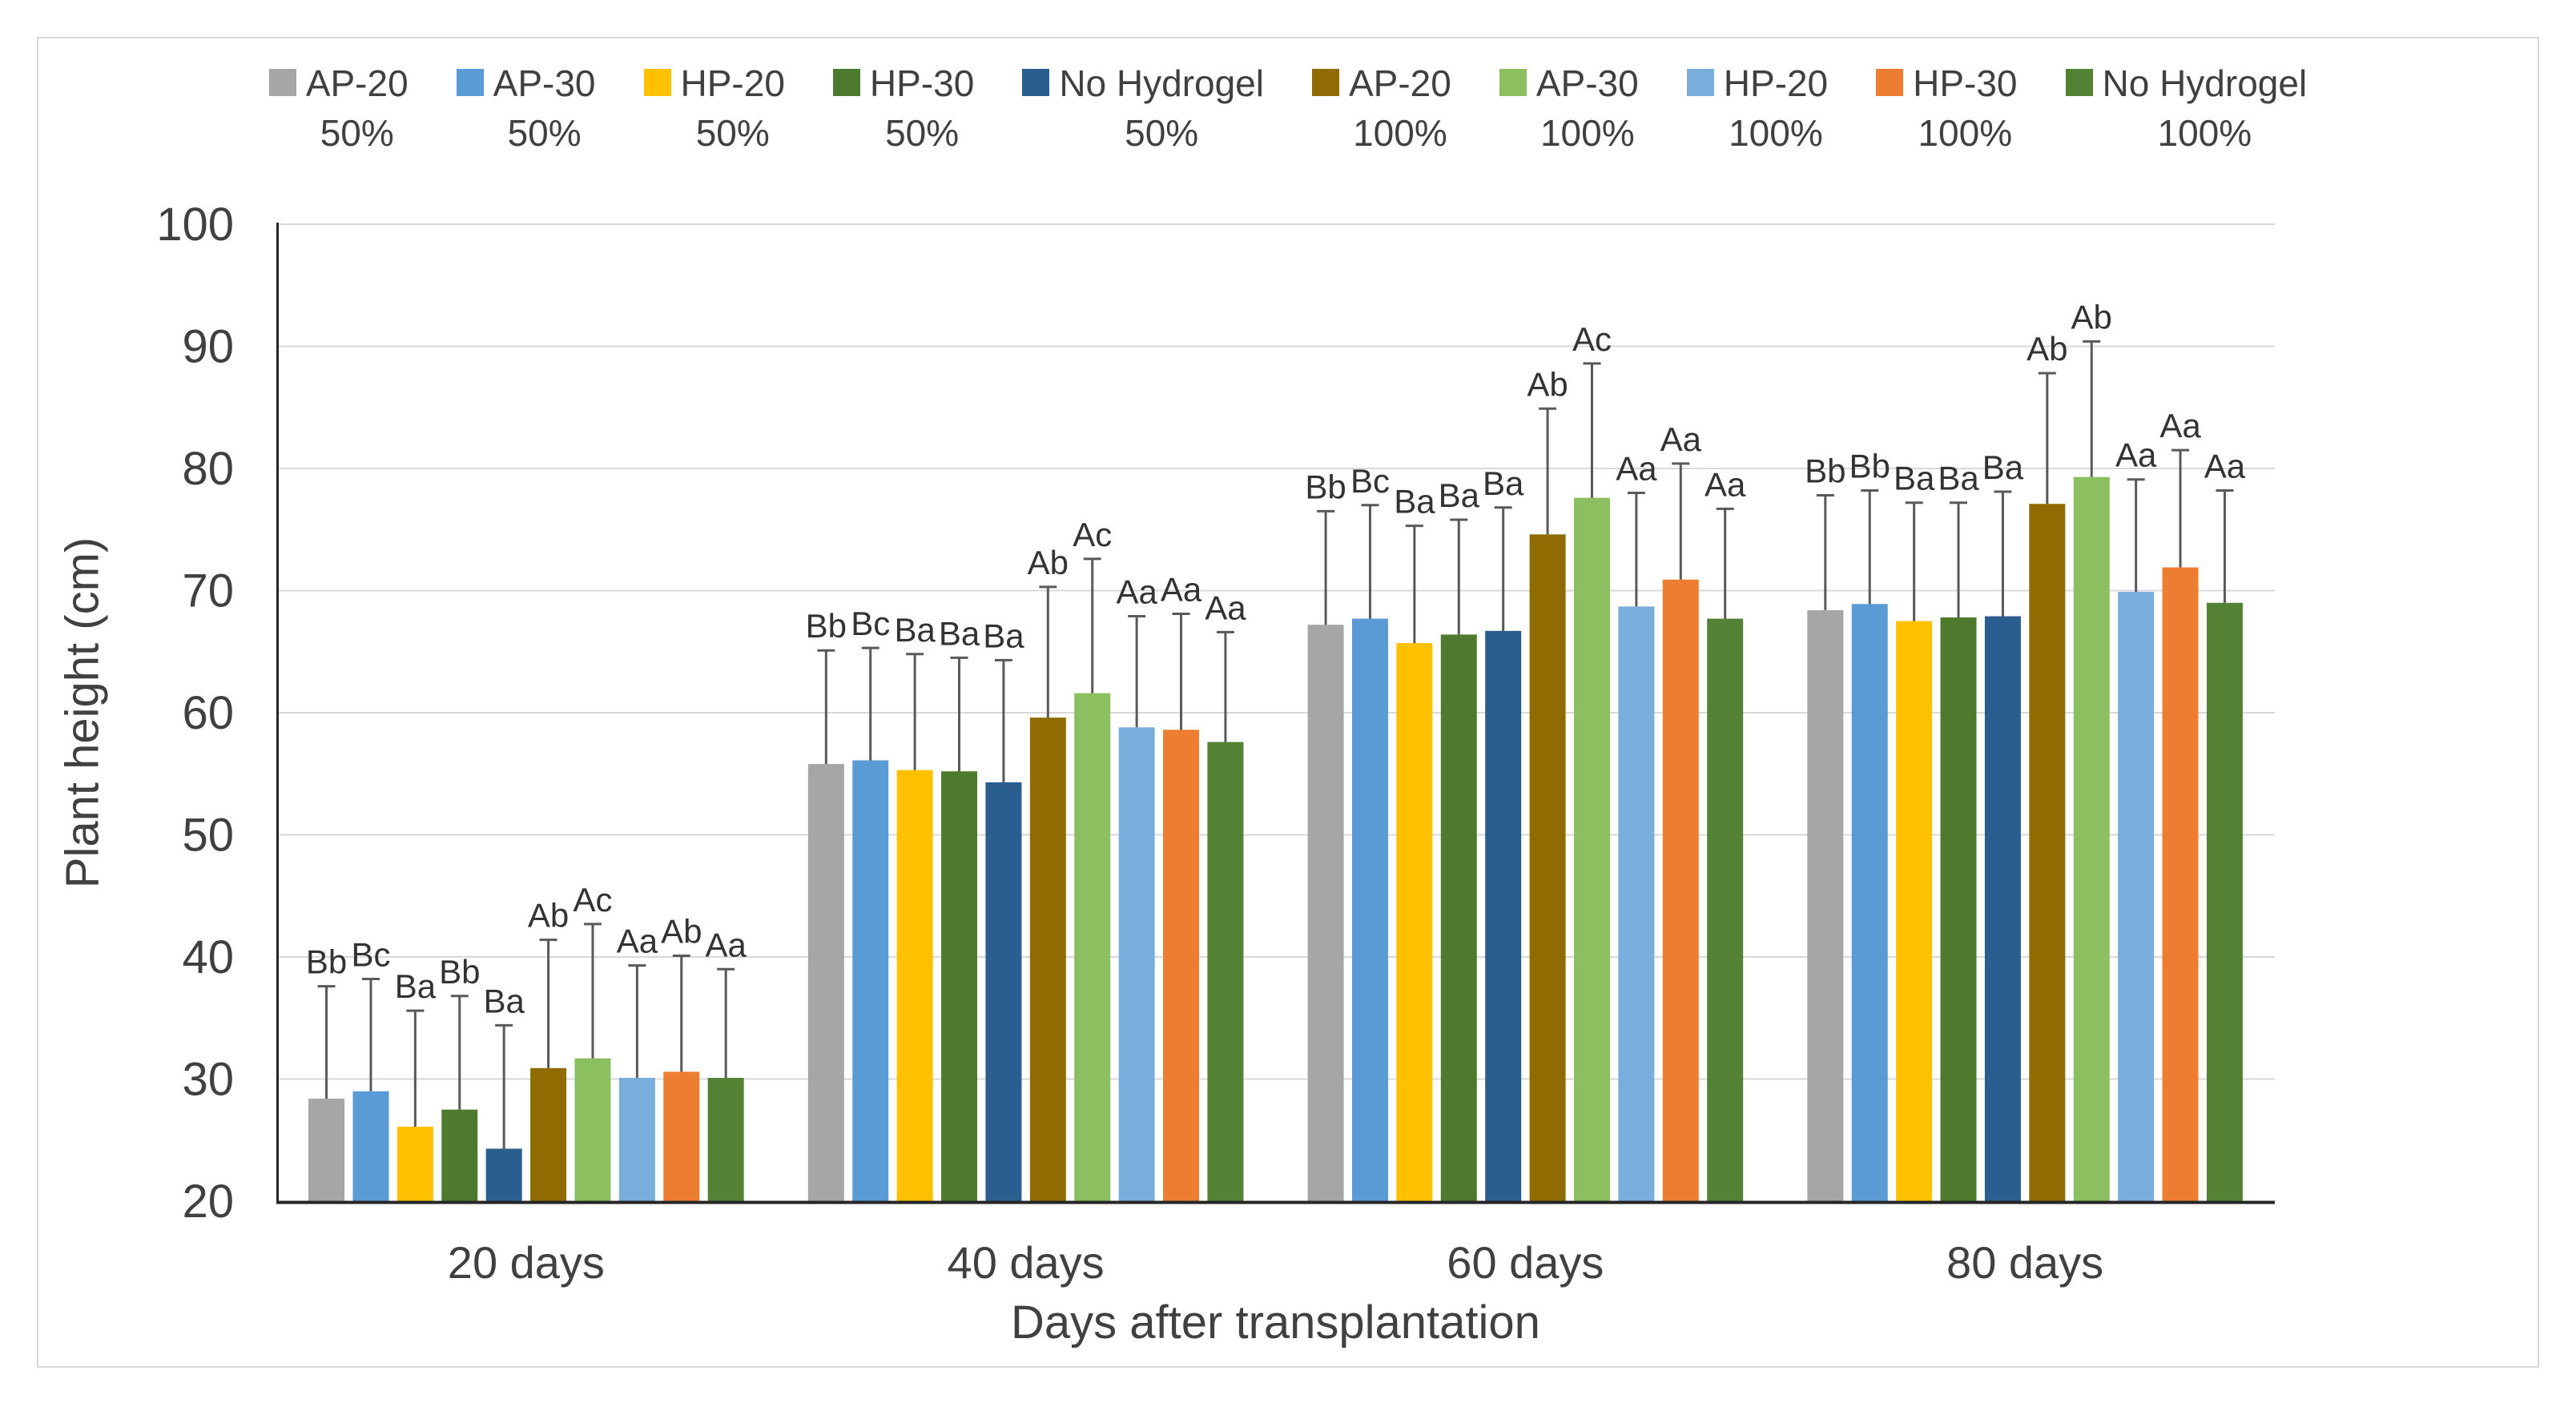 The width and height of the screenshot is (2576, 1407). Describe the element at coordinates (726, 1139) in the screenshot. I see `bar-20days-no-hydrogel-100%` at that location.